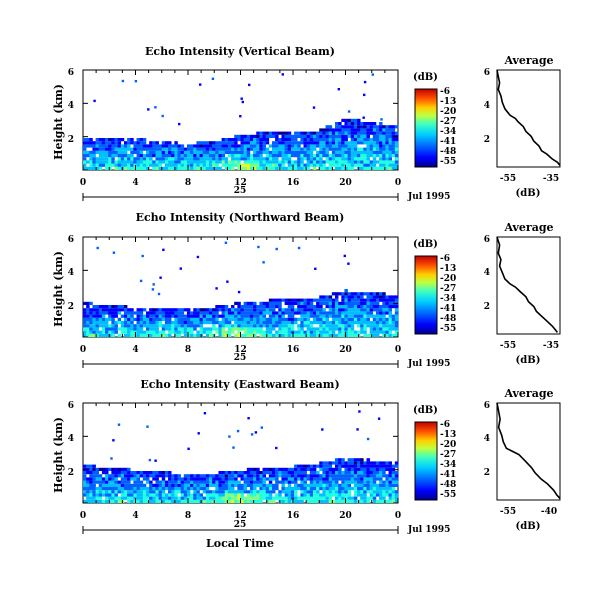 The width and height of the screenshot is (610, 598). Describe the element at coordinates (240, 120) in the screenshot. I see `x-ticks` at that location.